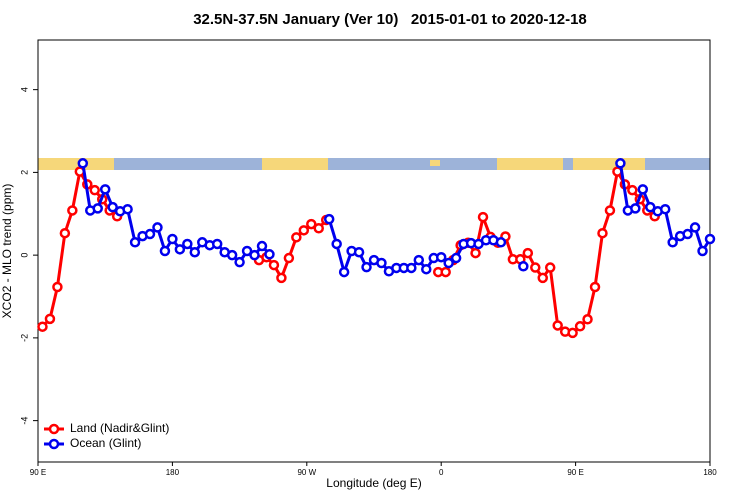  What do you see at coordinates (24, 421) in the screenshot?
I see `y-tick-label: -4` at bounding box center [24, 421].